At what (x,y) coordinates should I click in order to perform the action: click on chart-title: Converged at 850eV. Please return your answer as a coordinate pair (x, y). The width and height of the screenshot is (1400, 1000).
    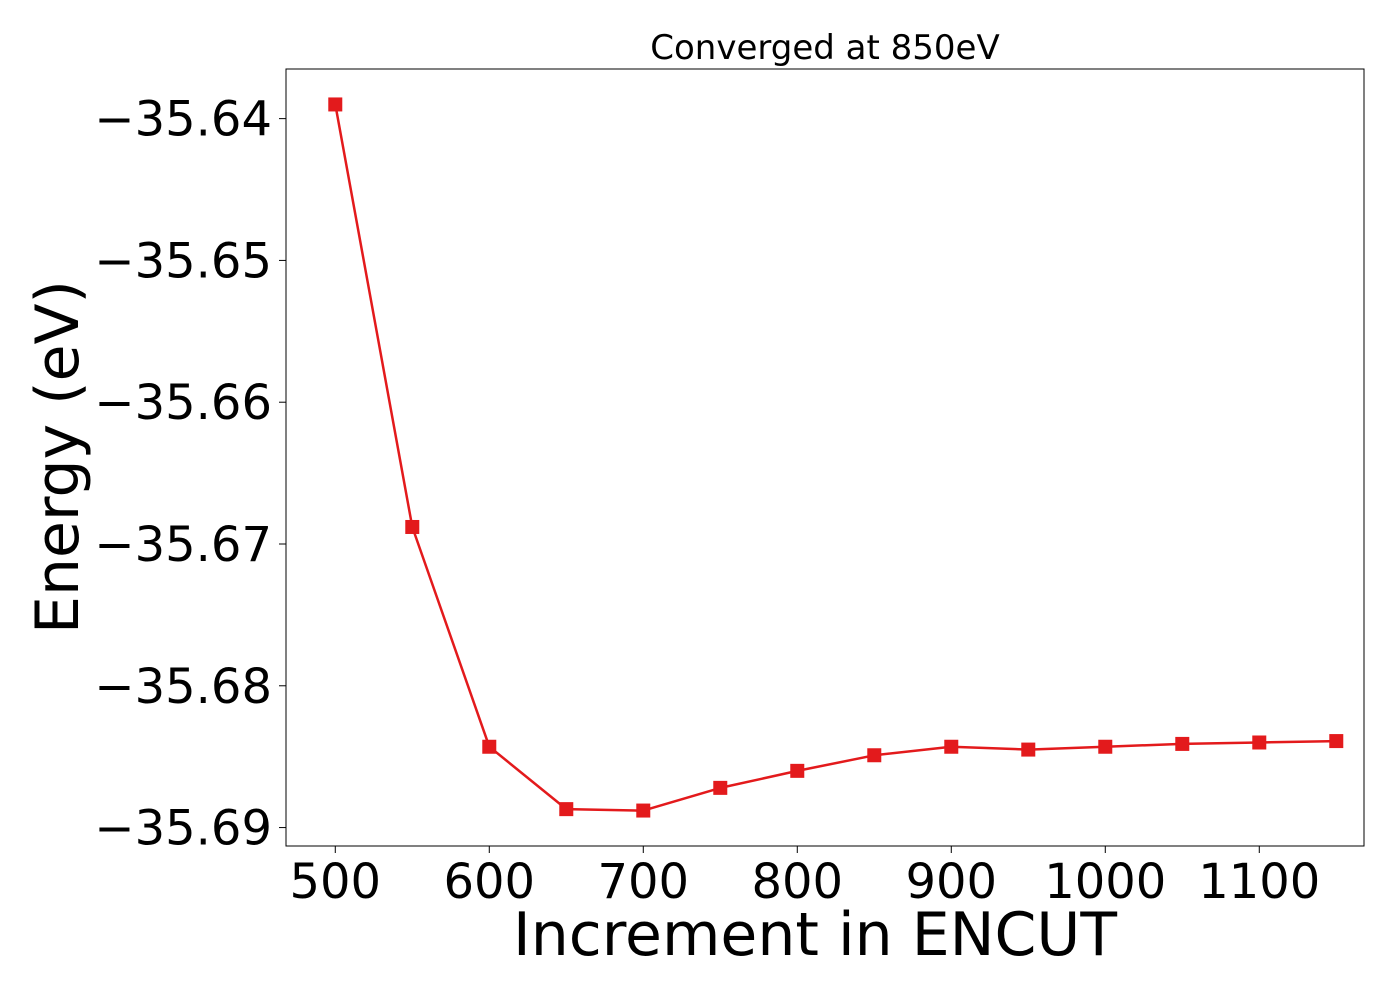
    Looking at the image, I should click on (824, 48).